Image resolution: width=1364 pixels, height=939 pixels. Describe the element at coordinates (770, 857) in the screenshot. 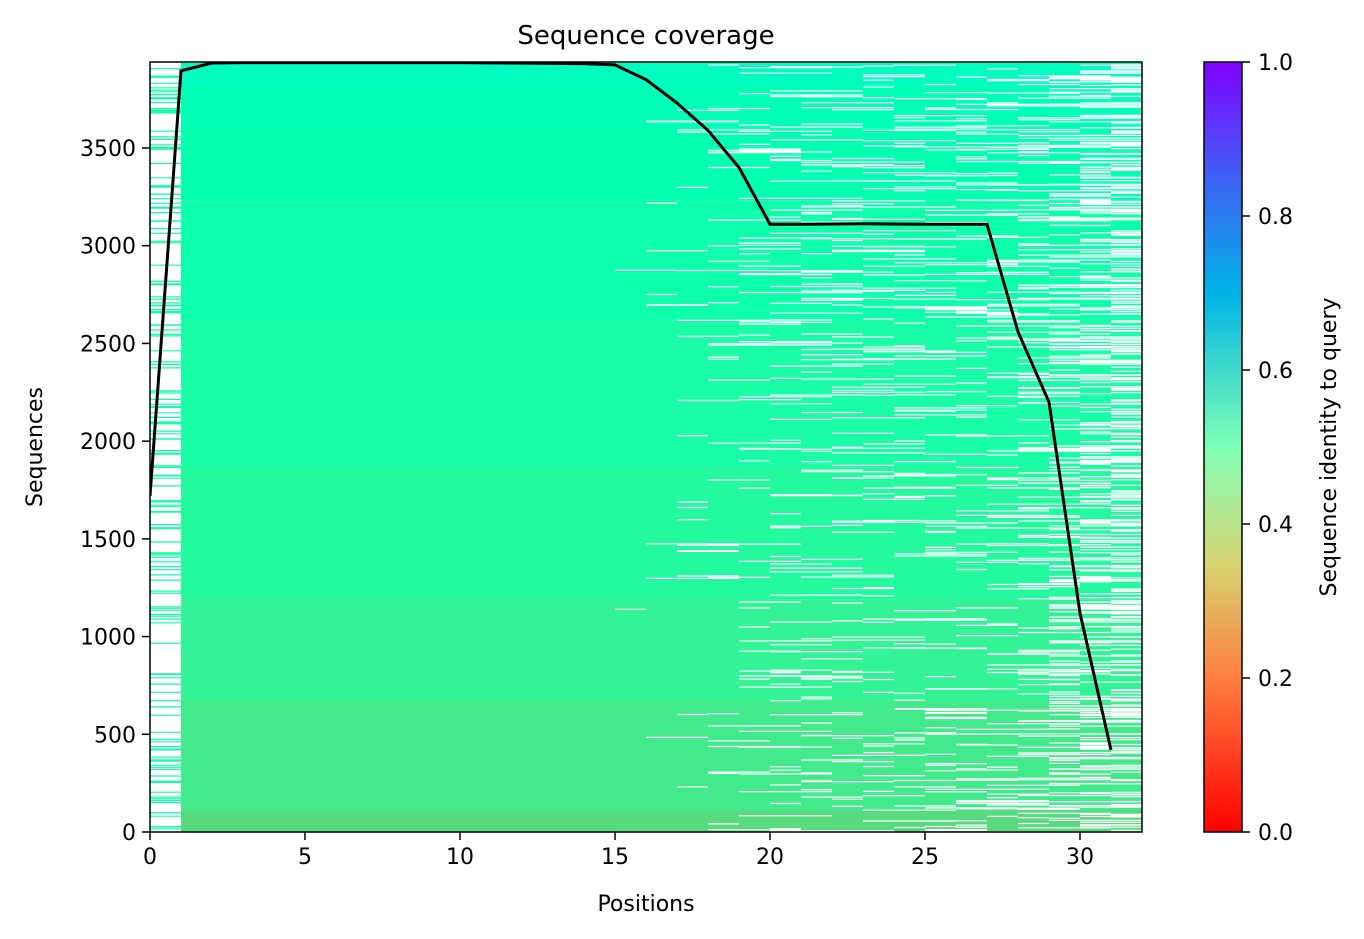

I see `x-tick-label: 20` at that location.